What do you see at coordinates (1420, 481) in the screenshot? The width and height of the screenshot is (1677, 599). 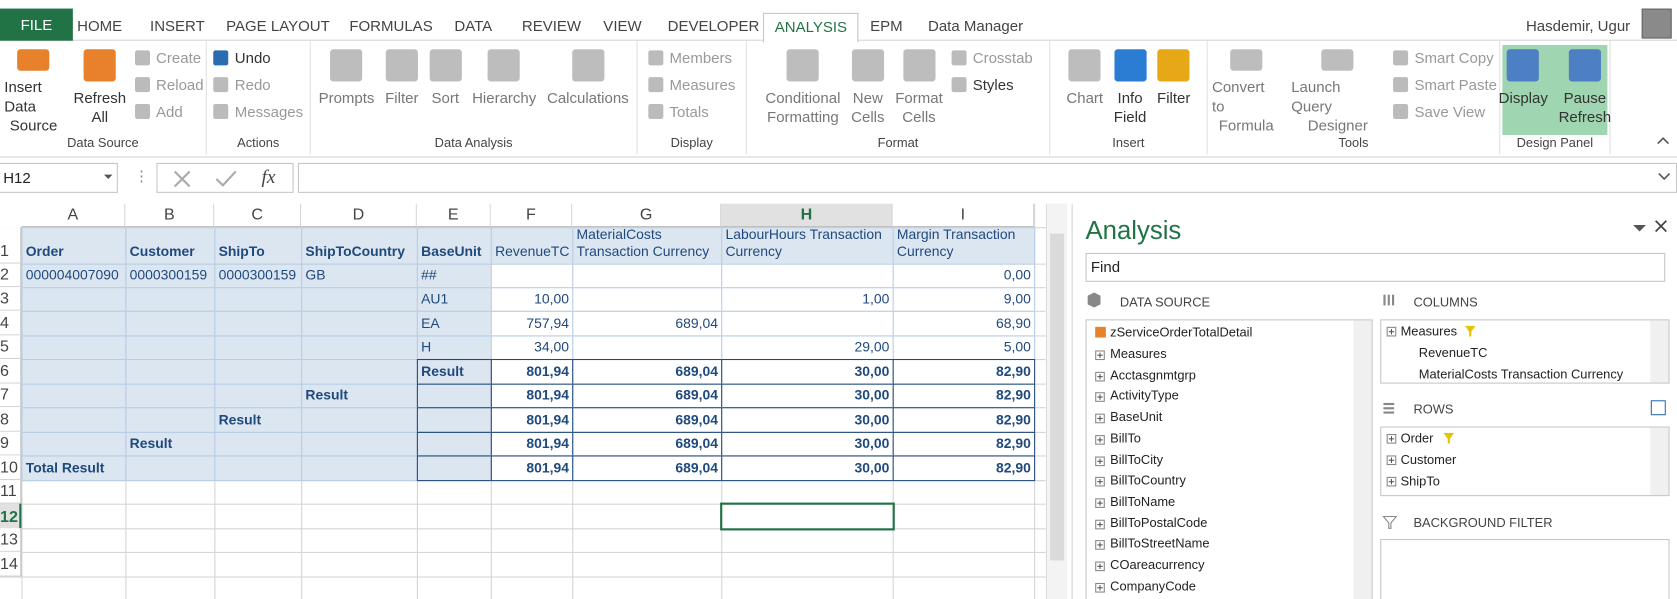 I see `tree-item: ShipTo` at bounding box center [1420, 481].